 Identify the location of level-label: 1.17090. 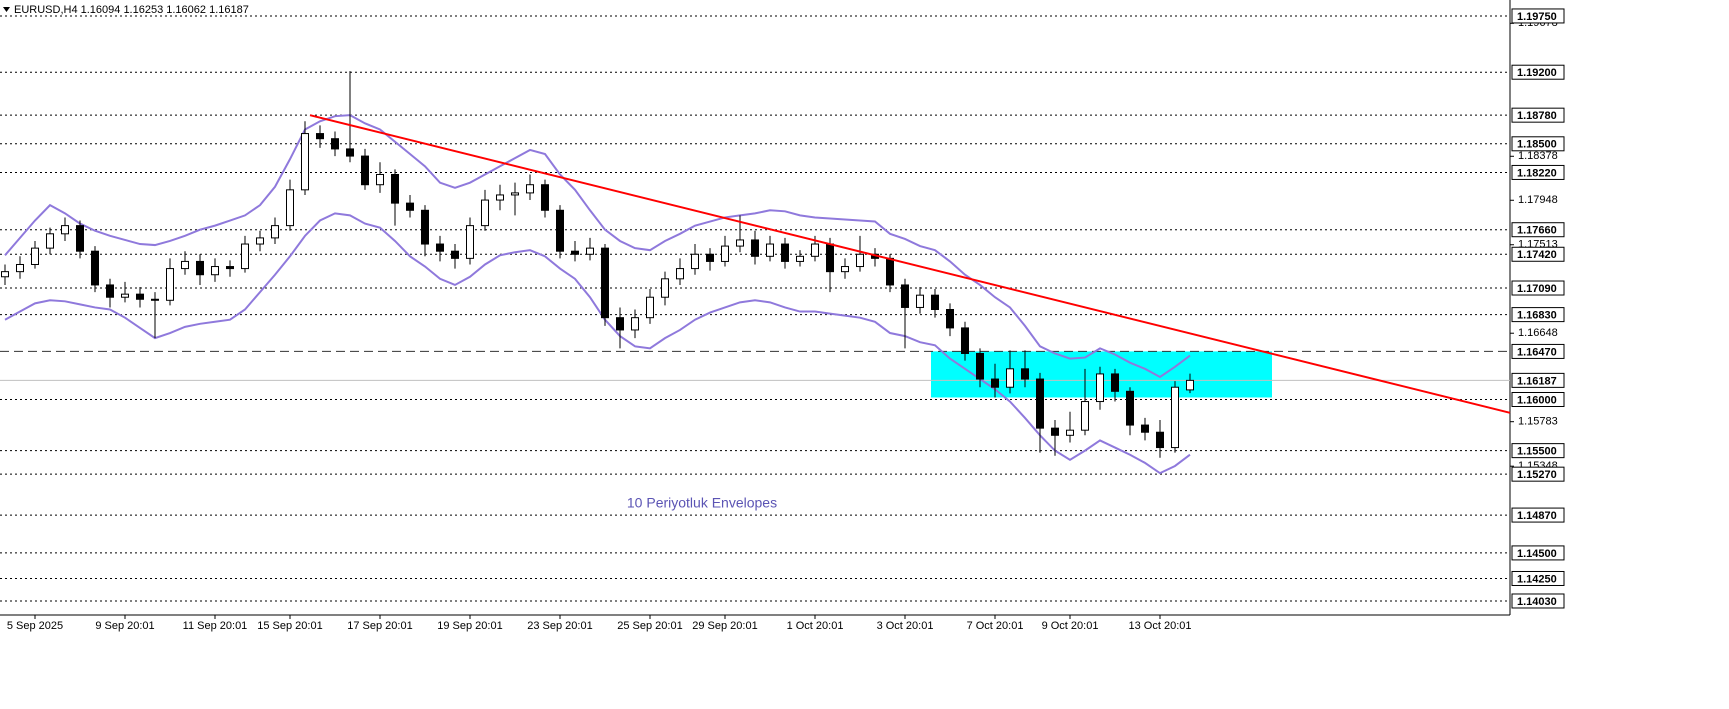
(1537, 289).